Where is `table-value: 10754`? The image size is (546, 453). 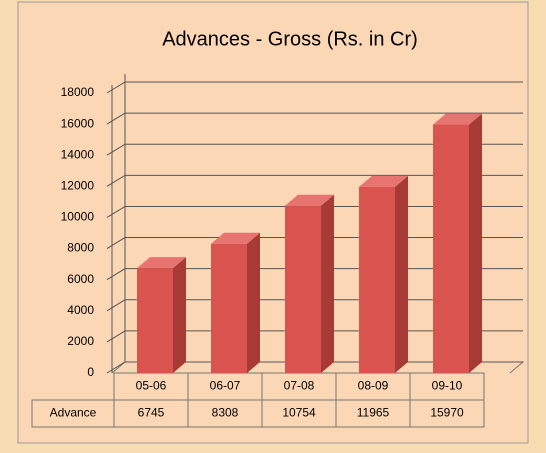
table-value: 10754 is located at coordinates (299, 413).